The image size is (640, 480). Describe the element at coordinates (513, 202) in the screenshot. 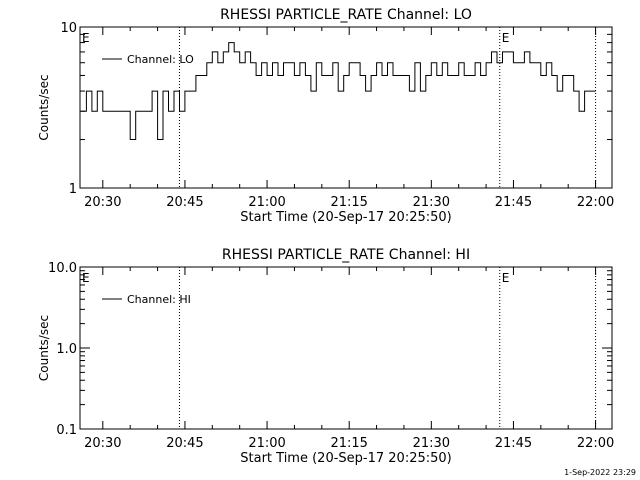

I see `chart0-xtick-label-5: 21:45` at that location.